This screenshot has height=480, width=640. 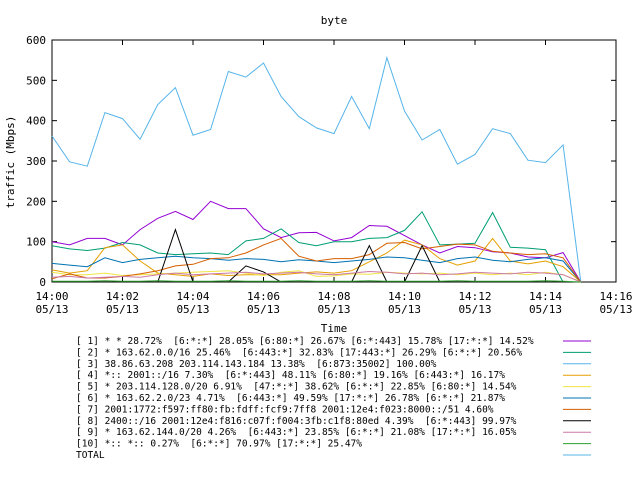 What do you see at coordinates (334, 328) in the screenshot?
I see `x-axis-label: Time` at bounding box center [334, 328].